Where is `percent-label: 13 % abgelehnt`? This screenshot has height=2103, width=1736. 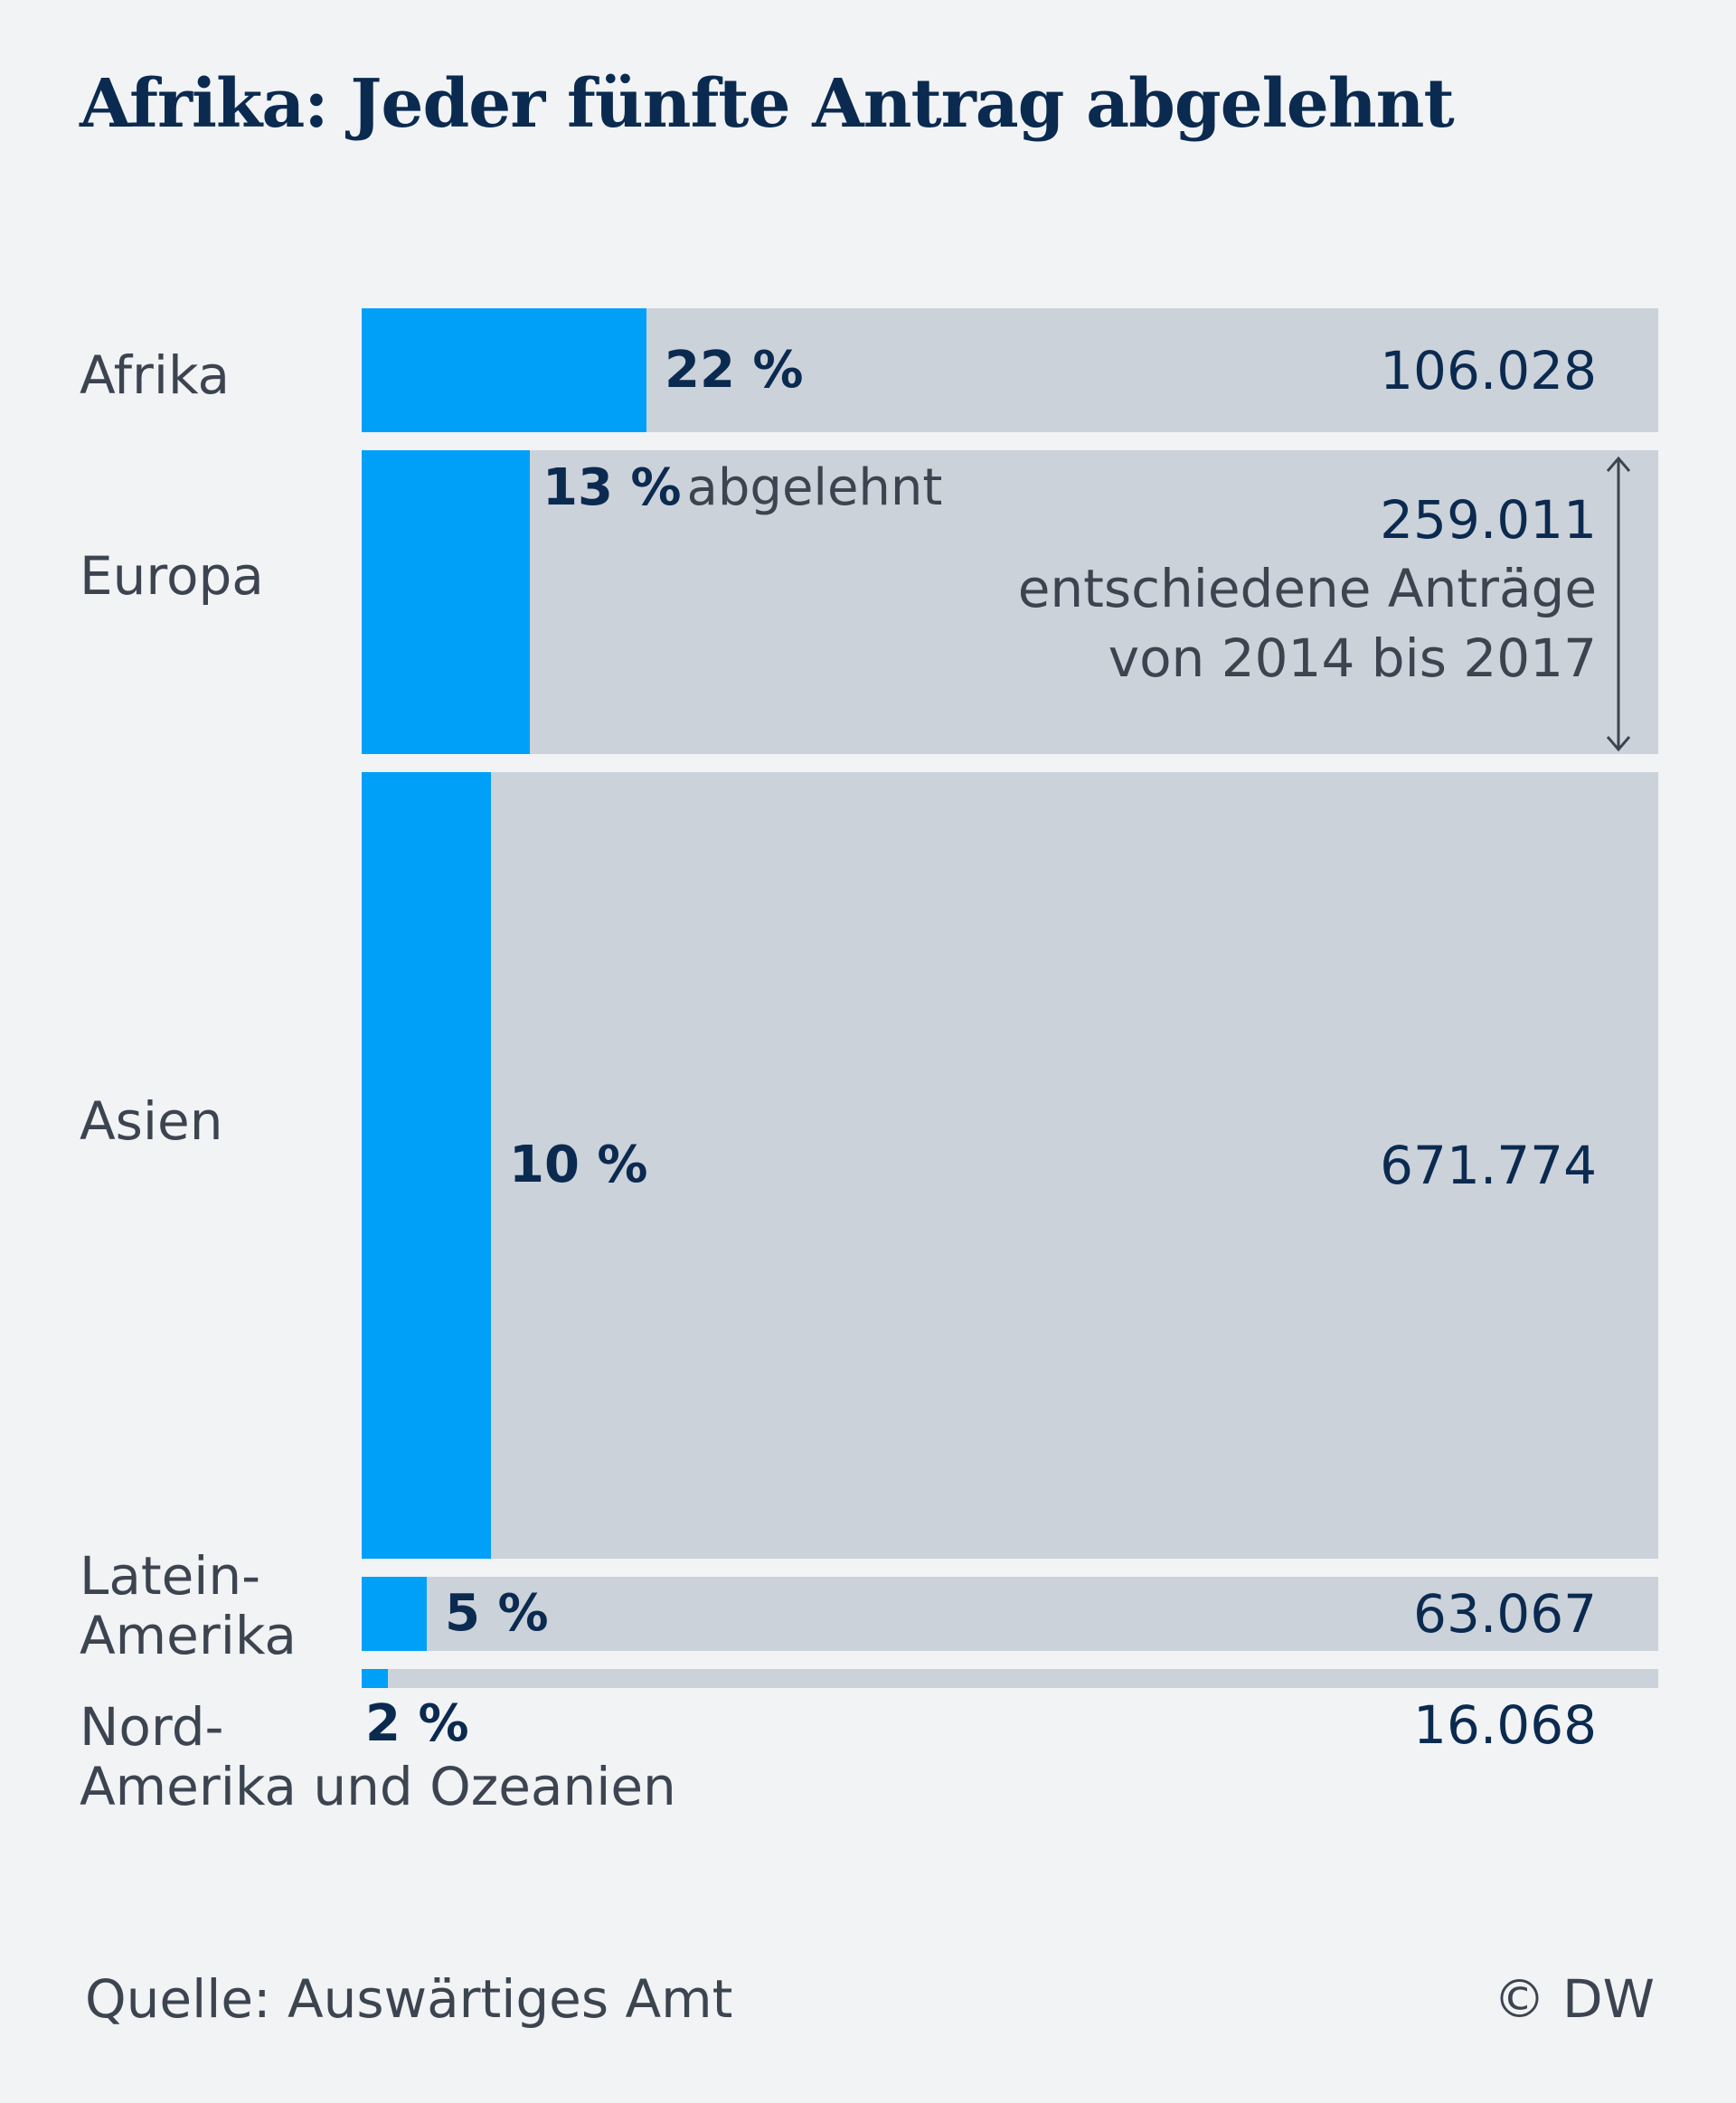 percent-label: 13 % abgelehnt is located at coordinates (742, 488).